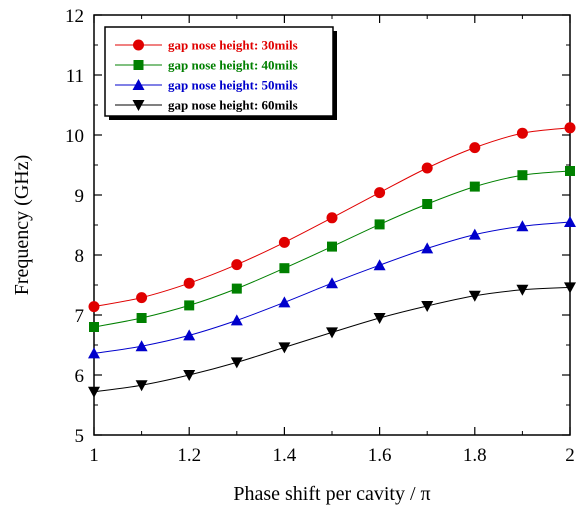 This screenshot has width=588, height=511. Describe the element at coordinates (233, 105) in the screenshot. I see `legend-label: gap nose height: 60mils` at that location.